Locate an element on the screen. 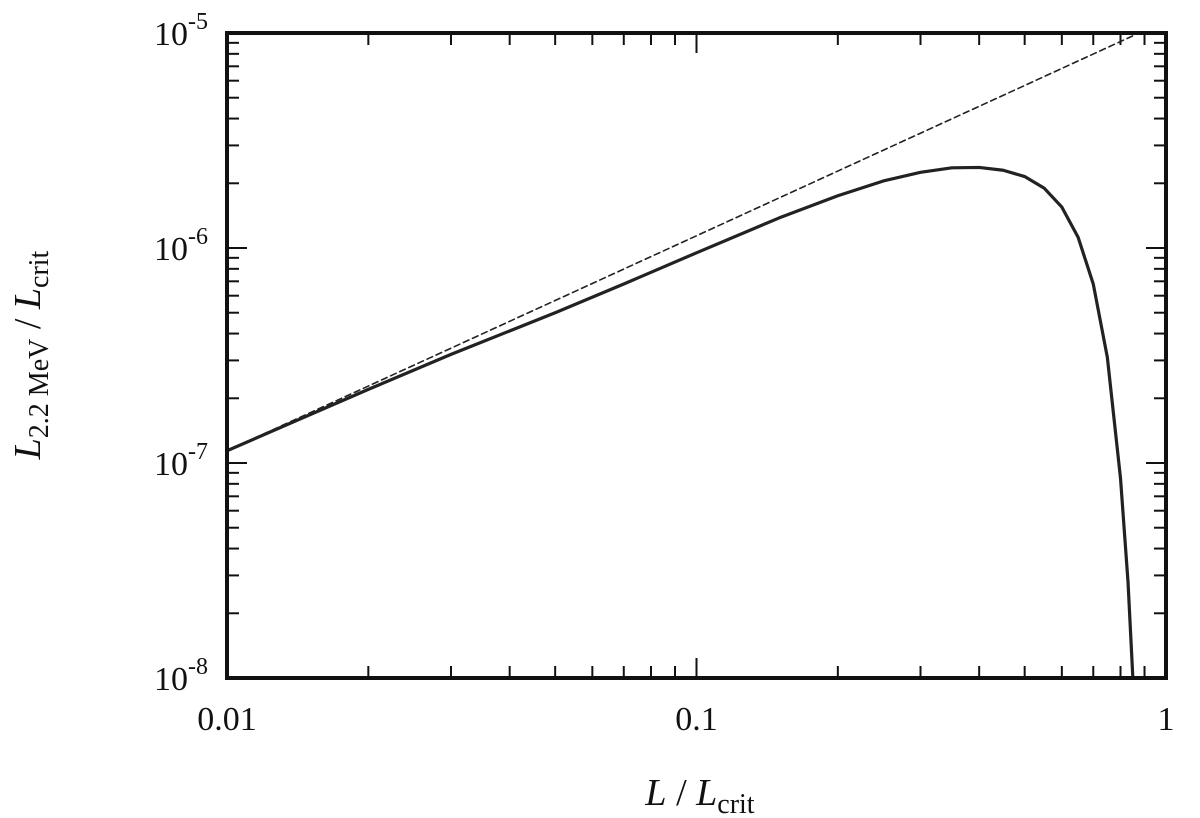 Image resolution: width=1200 pixels, height=818 pixels. x-tick-label: 0.01 is located at coordinates (227, 719).